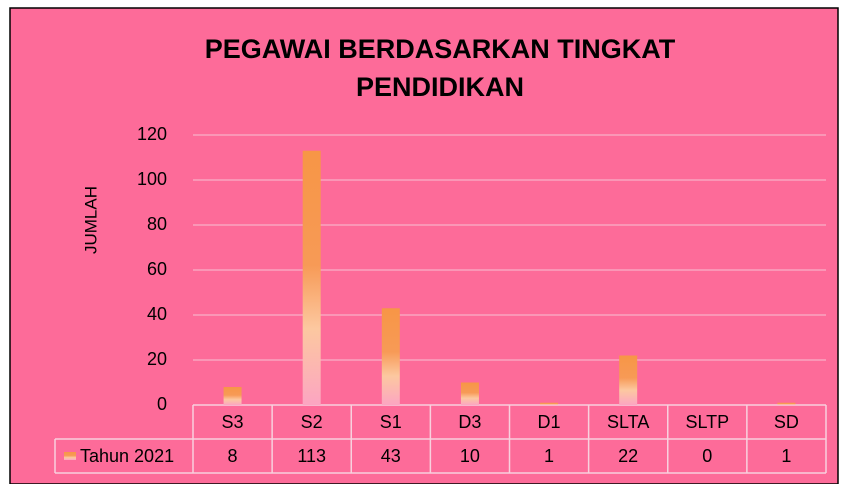 Image resolution: width=844 pixels, height=484 pixels. Describe the element at coordinates (707, 456) in the screenshot. I see `table-value: 0` at that location.